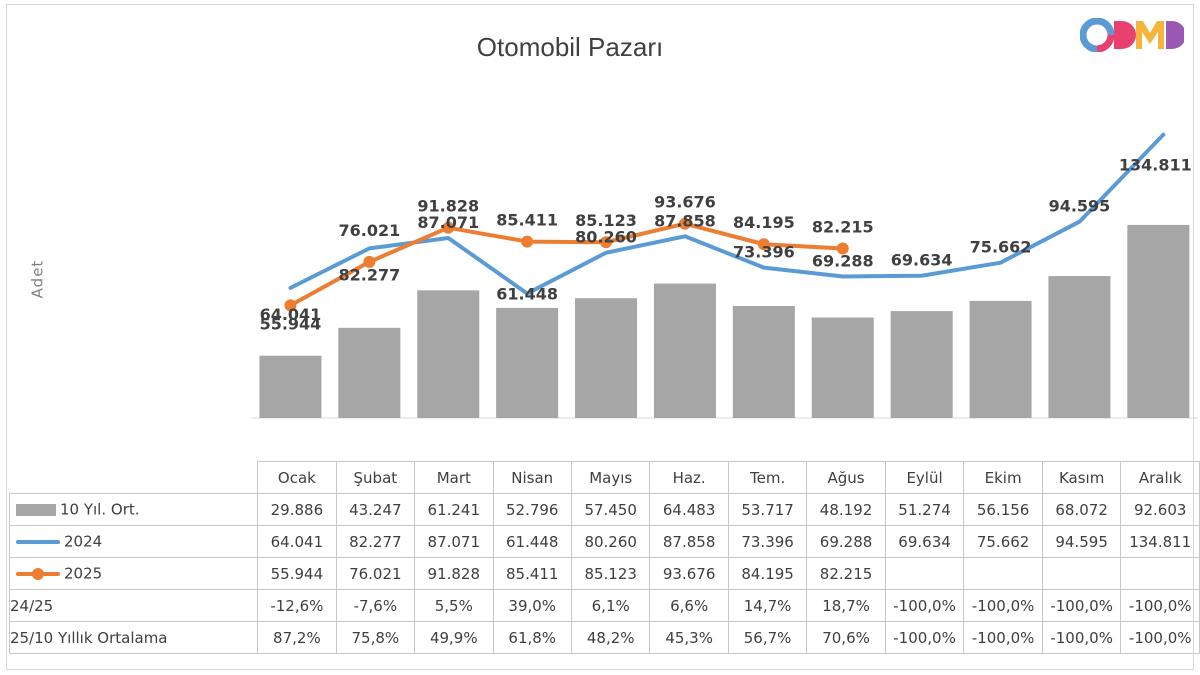  I want to click on table-cell: -12,6%, so click(297, 605).